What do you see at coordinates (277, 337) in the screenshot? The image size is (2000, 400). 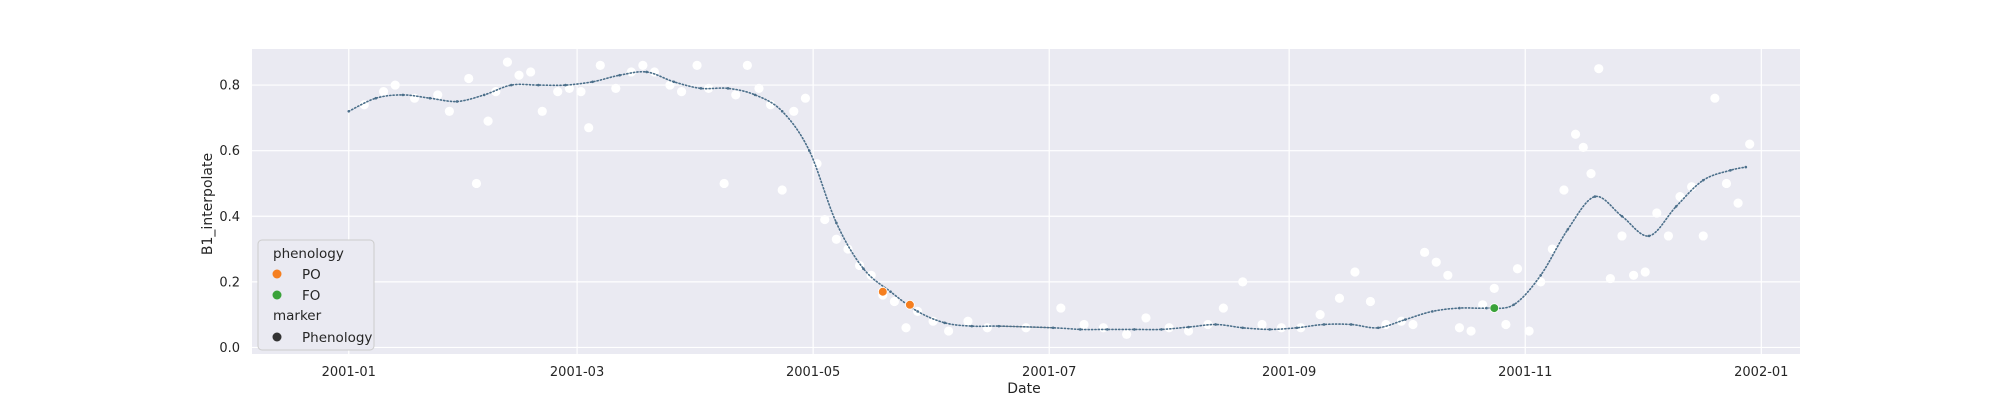 I see `legend-phenology-marker` at bounding box center [277, 337].